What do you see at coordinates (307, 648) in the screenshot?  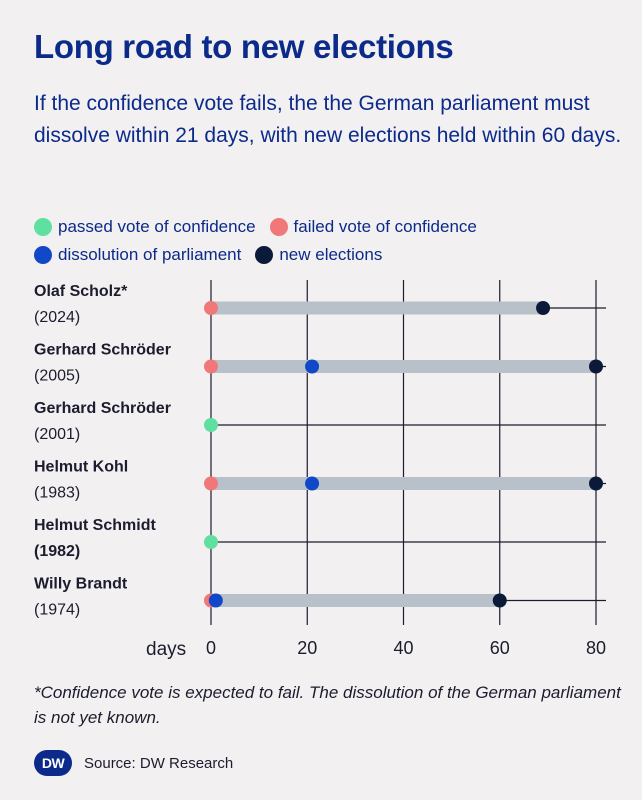 I see `x-tick-label-20: 20` at bounding box center [307, 648].